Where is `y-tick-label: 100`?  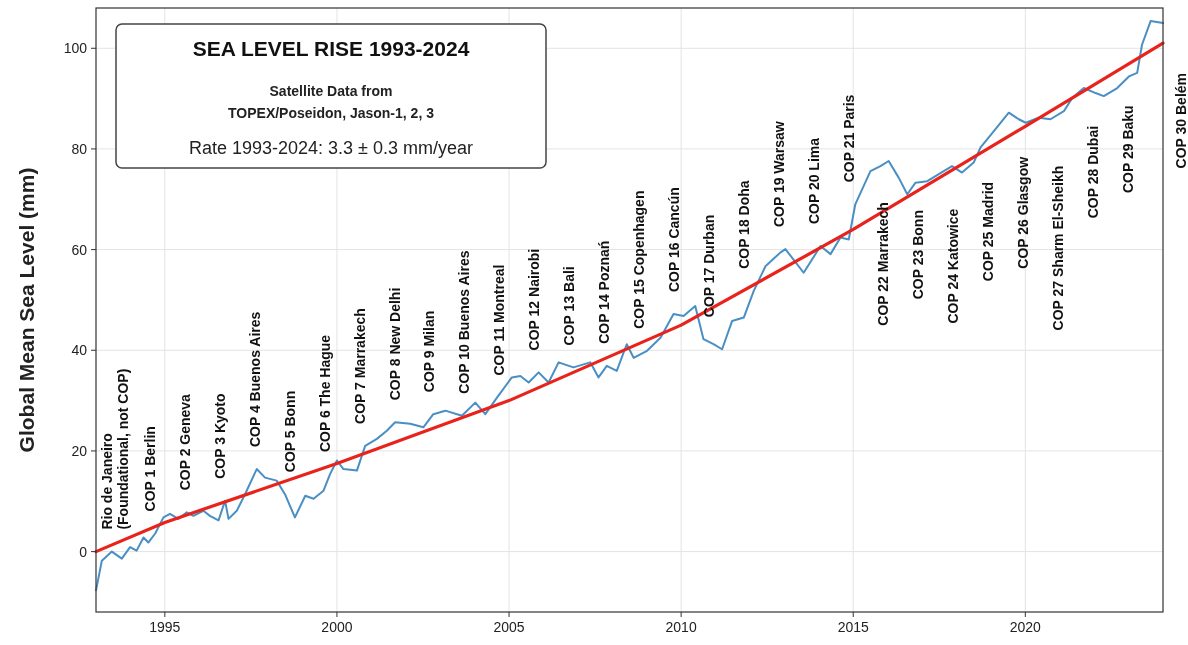 y-tick-label: 100 is located at coordinates (75, 48).